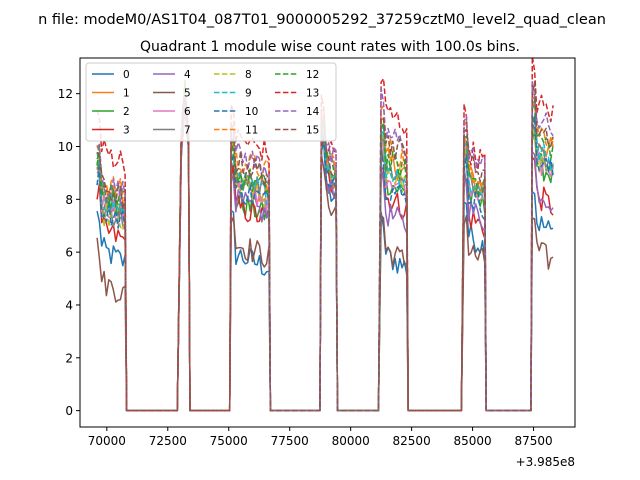 The height and width of the screenshot is (480, 640). Describe the element at coordinates (251, 112) in the screenshot. I see `legend-label-10: 10` at that location.